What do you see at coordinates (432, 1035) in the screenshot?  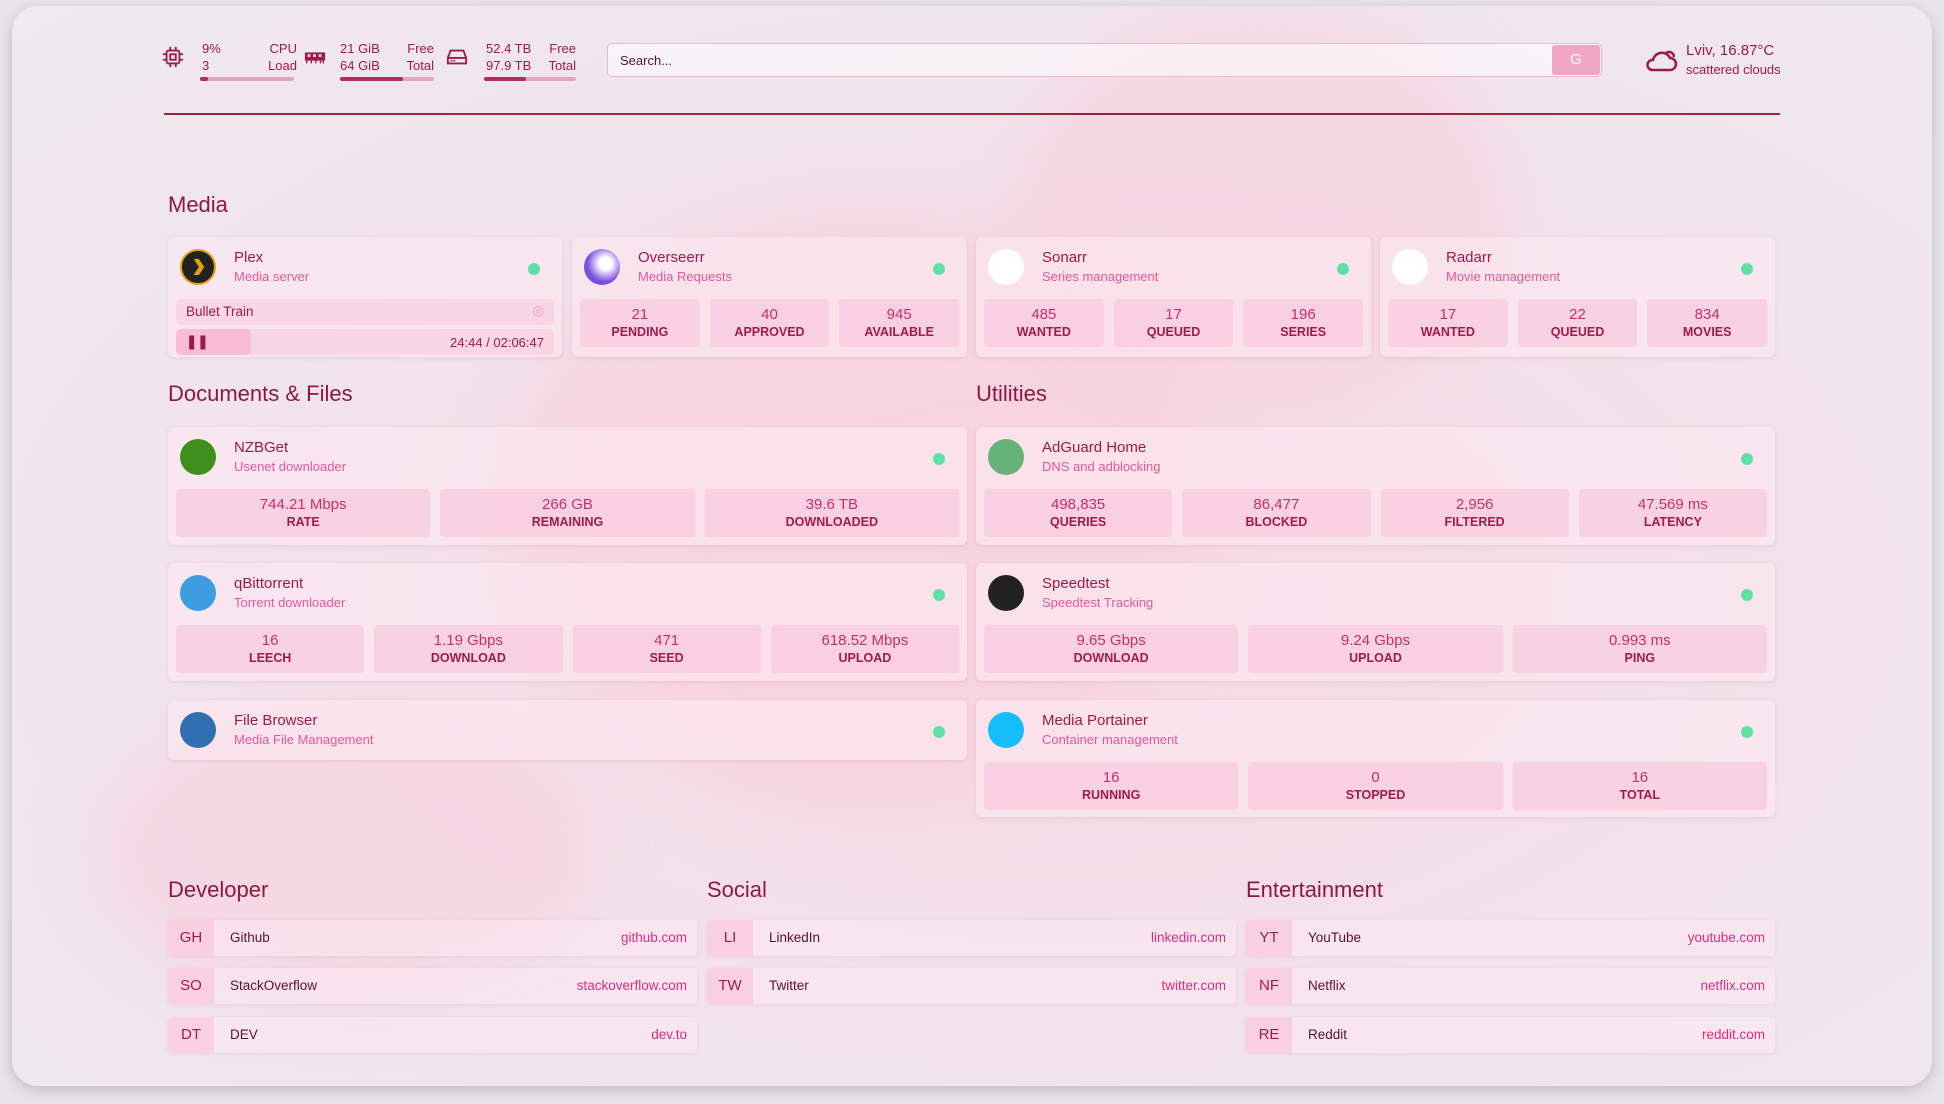 I see `bookmark-dev: DT DEV dev.to` at bounding box center [432, 1035].